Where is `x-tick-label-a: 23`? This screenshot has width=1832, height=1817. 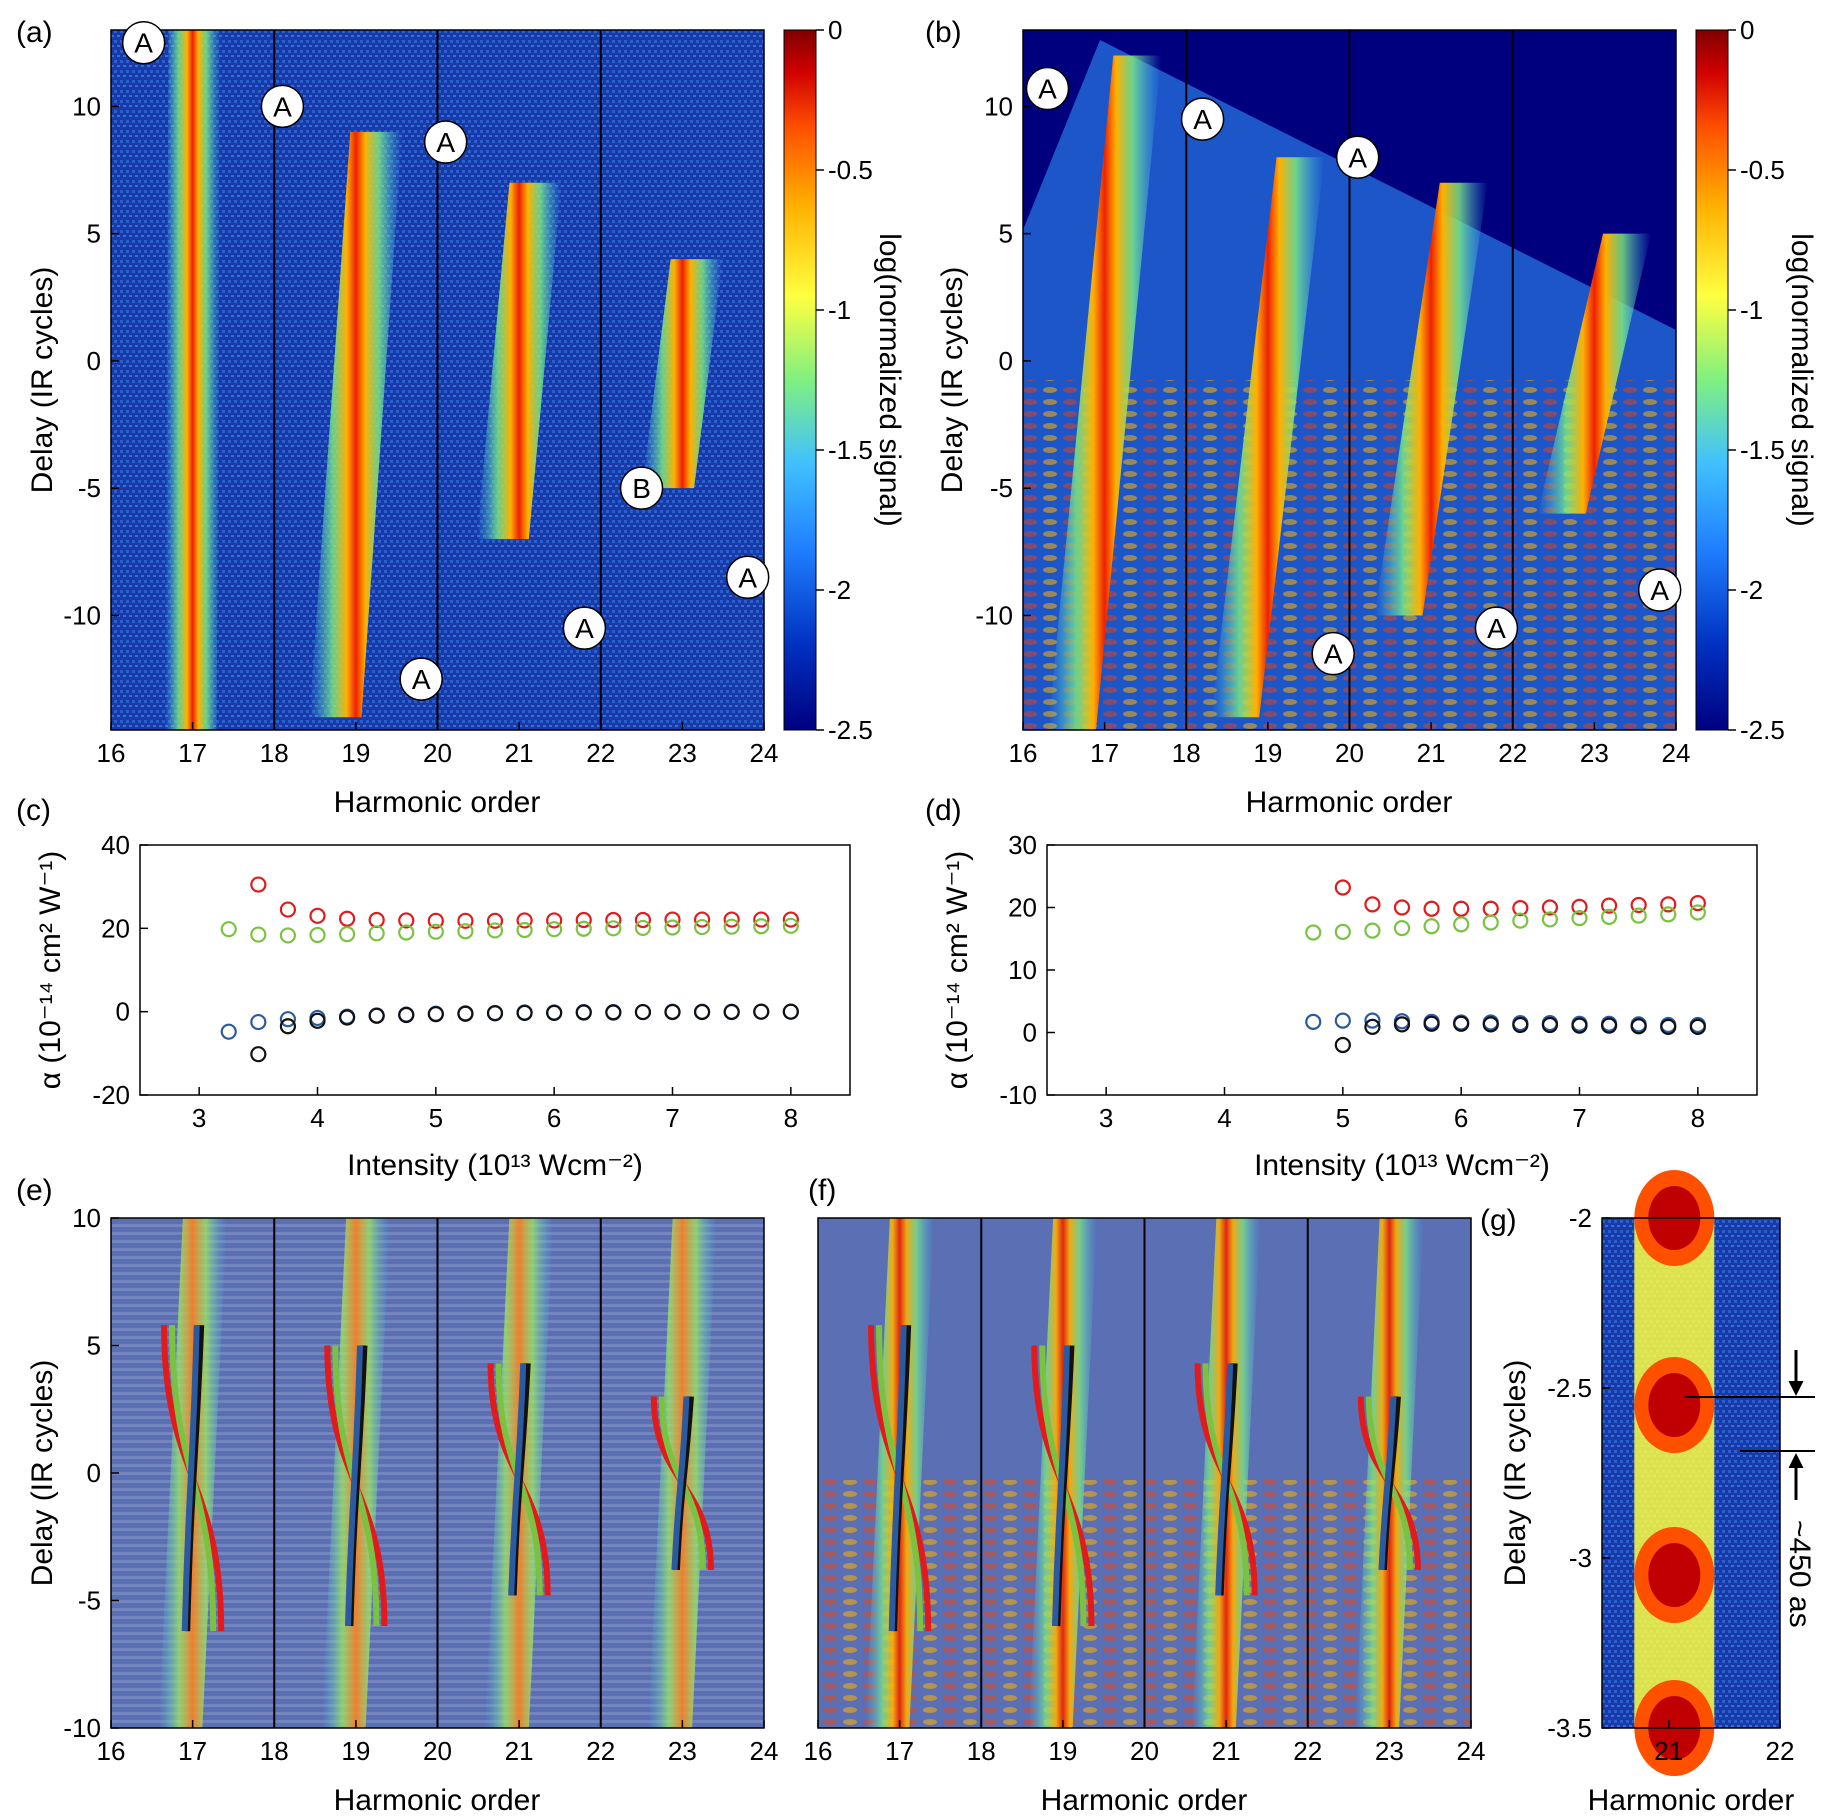
x-tick-label-a: 23 is located at coordinates (682, 753).